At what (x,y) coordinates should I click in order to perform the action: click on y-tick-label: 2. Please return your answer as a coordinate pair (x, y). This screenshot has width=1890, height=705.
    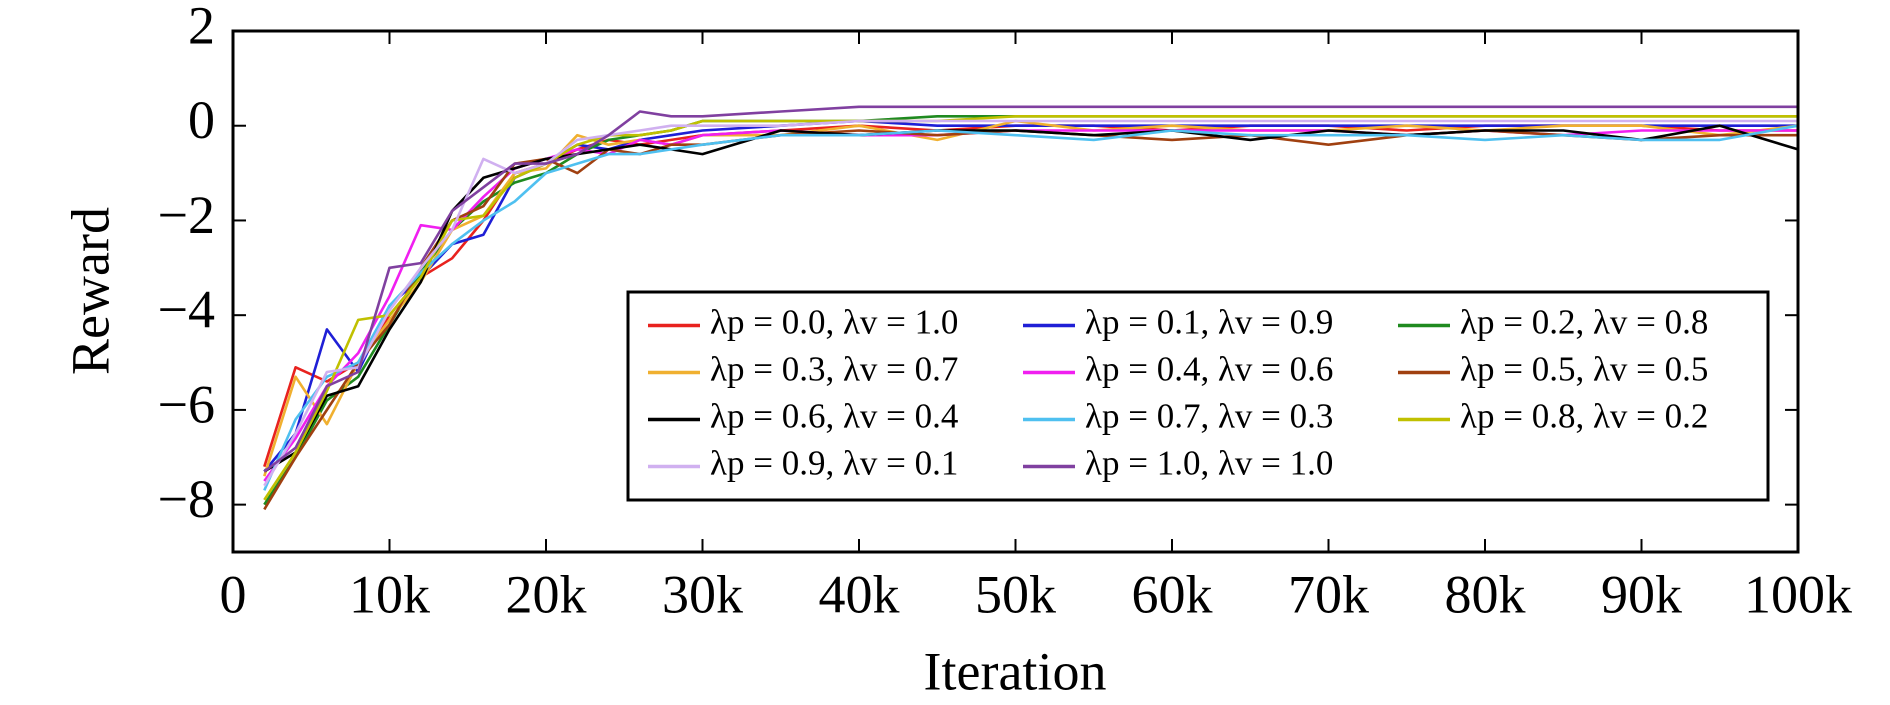
    Looking at the image, I should click on (201, 27).